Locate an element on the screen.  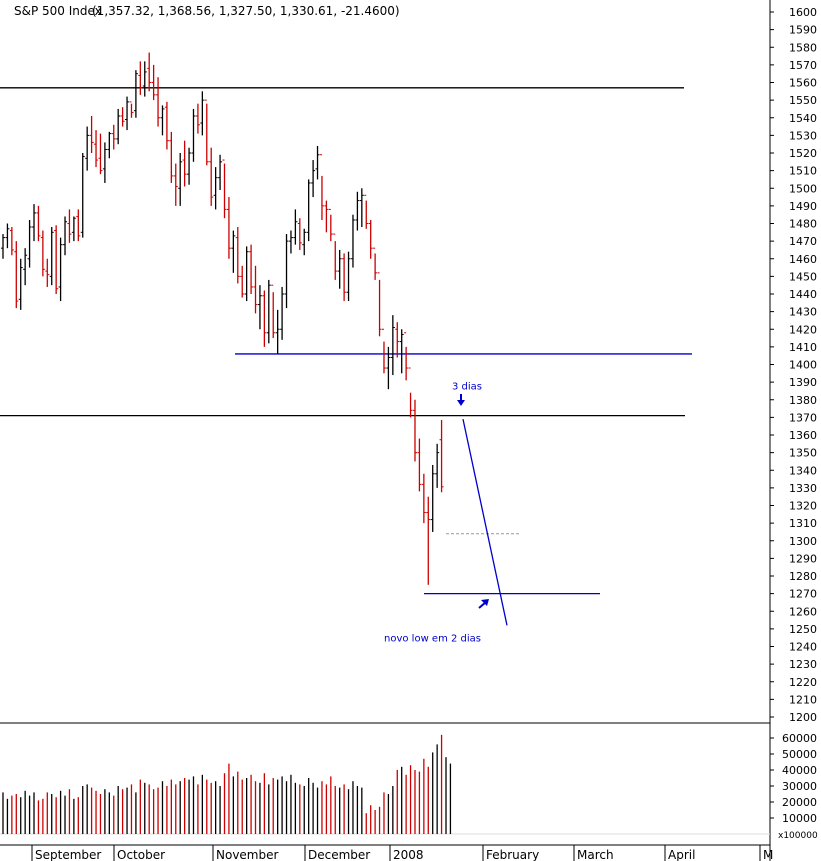
x-tick-label: 2008 is located at coordinates (408, 854).